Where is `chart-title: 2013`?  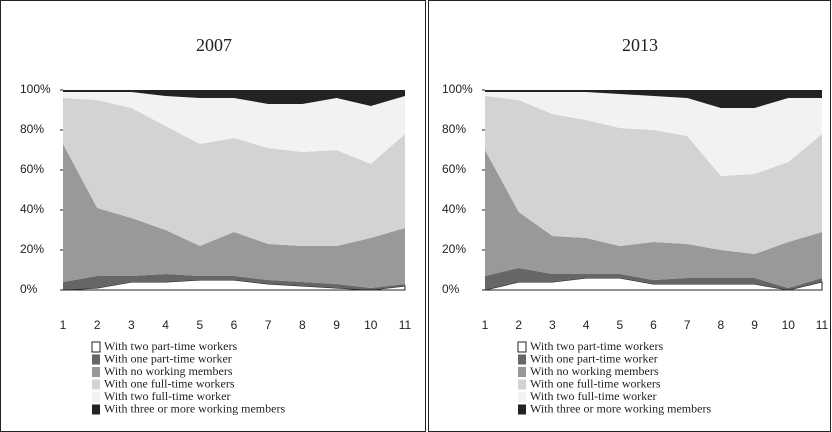
chart-title: 2013 is located at coordinates (640, 45).